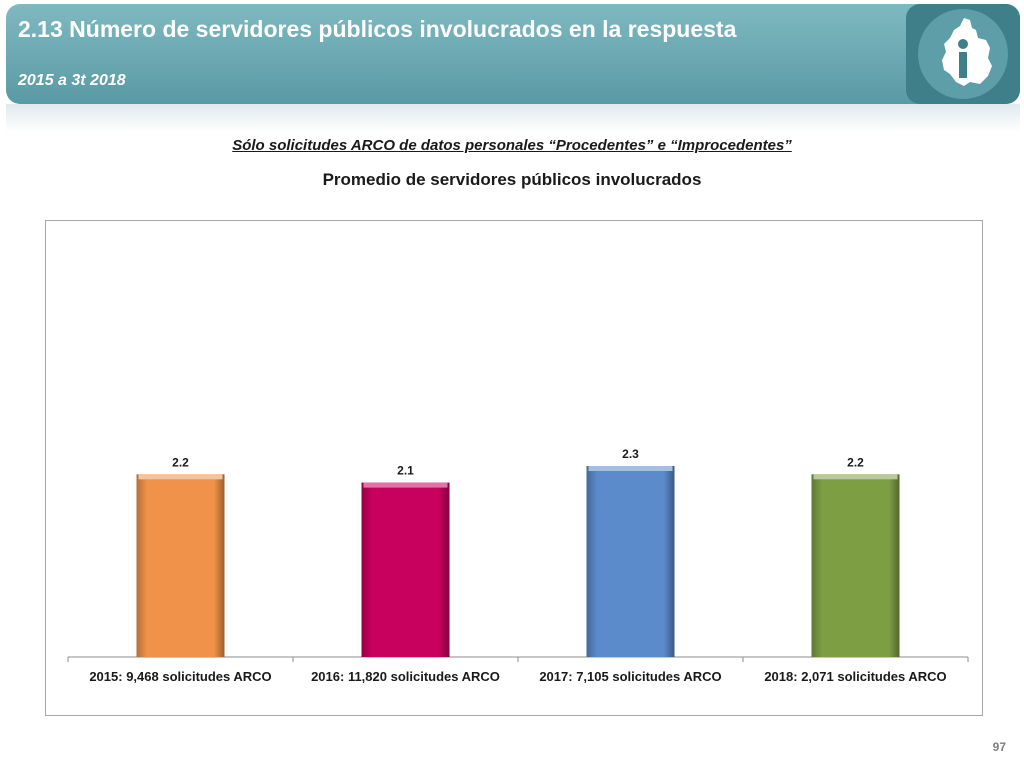 The width and height of the screenshot is (1024, 768). I want to click on logo, so click(963, 54).